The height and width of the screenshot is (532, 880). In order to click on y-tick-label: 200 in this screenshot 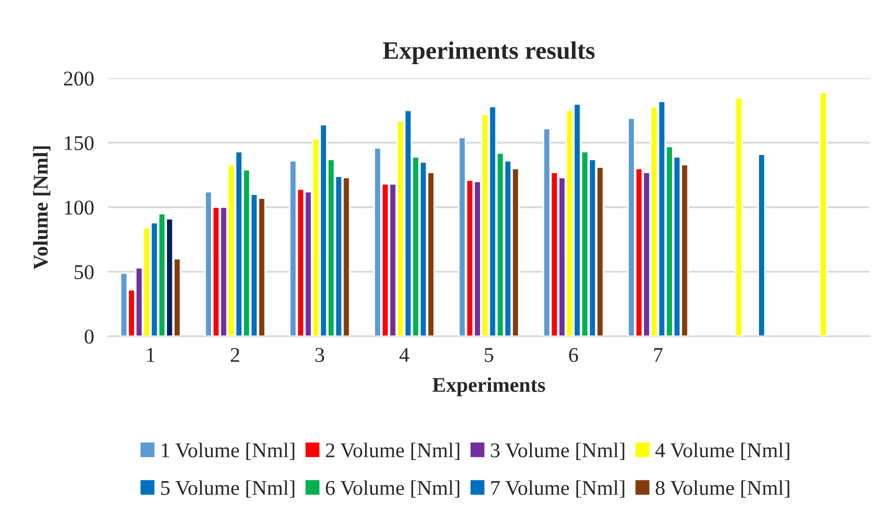, I will do `click(79, 79)`.